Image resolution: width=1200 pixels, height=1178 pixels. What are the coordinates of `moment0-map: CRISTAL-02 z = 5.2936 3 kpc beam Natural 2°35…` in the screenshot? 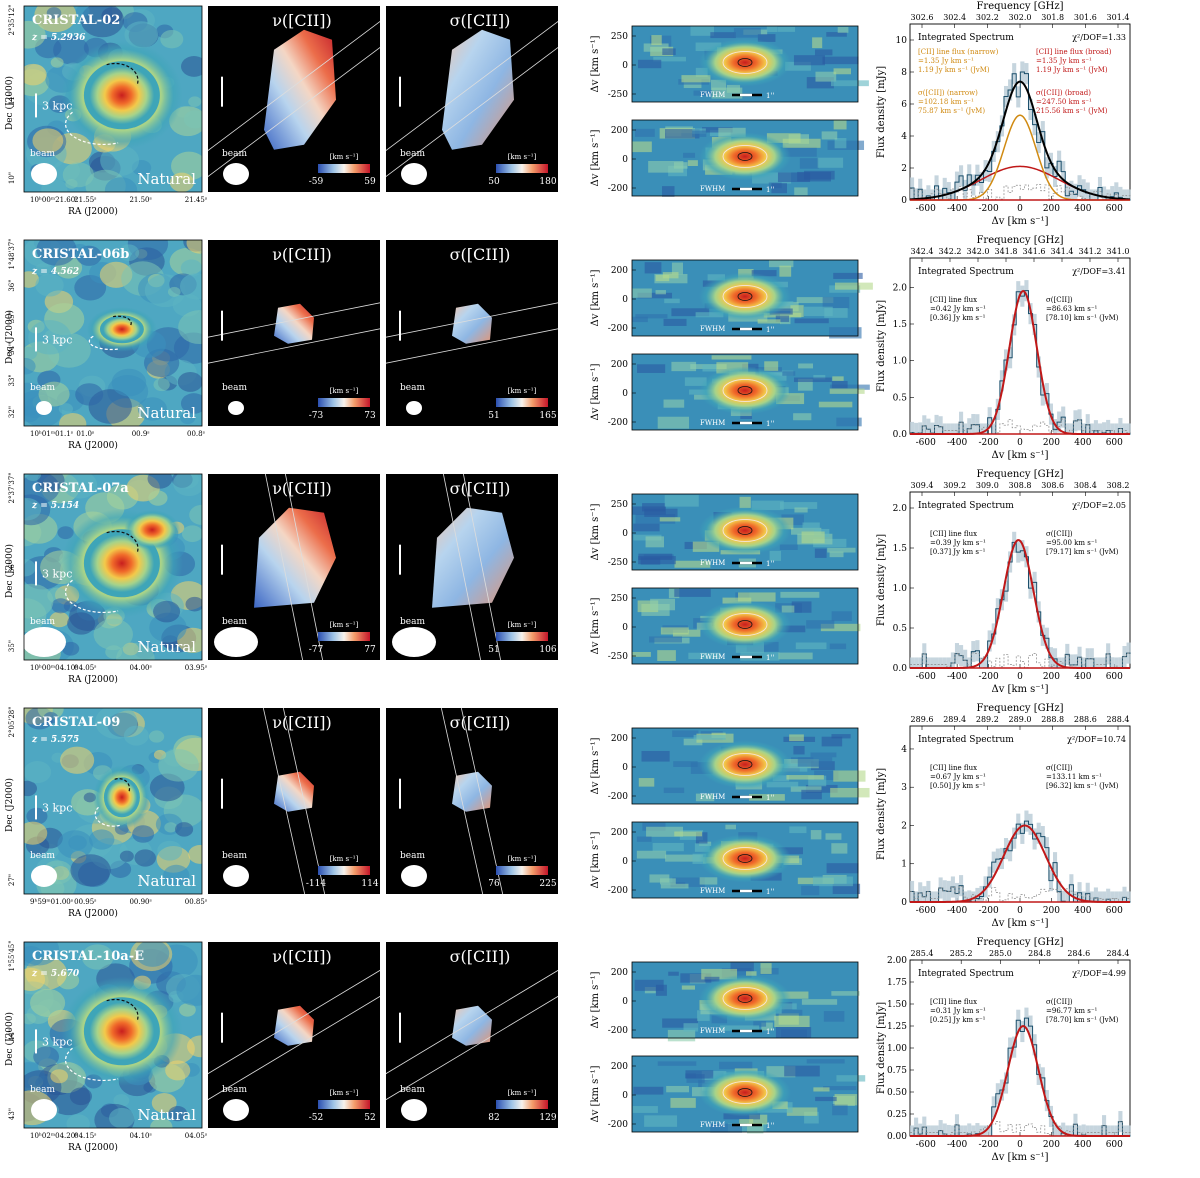 It's located at (106, 111).